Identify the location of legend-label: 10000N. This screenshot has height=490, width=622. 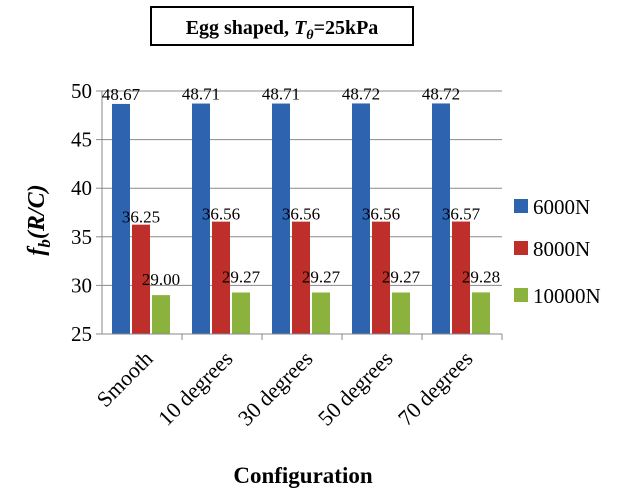
(567, 296).